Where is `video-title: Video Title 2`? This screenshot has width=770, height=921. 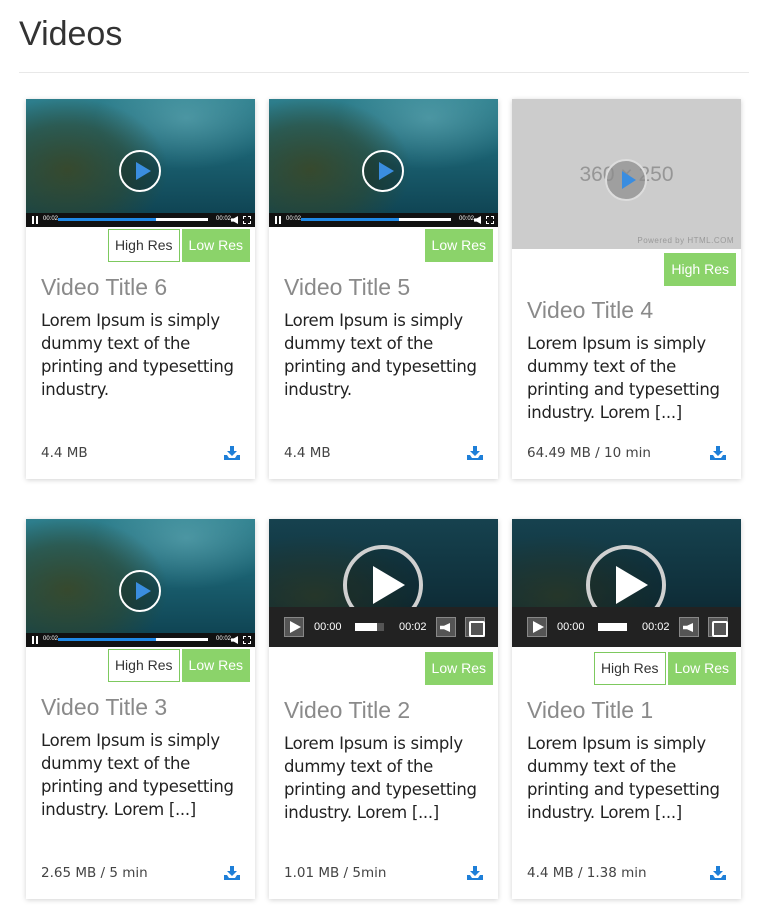 video-title: Video Title 2 is located at coordinates (347, 710).